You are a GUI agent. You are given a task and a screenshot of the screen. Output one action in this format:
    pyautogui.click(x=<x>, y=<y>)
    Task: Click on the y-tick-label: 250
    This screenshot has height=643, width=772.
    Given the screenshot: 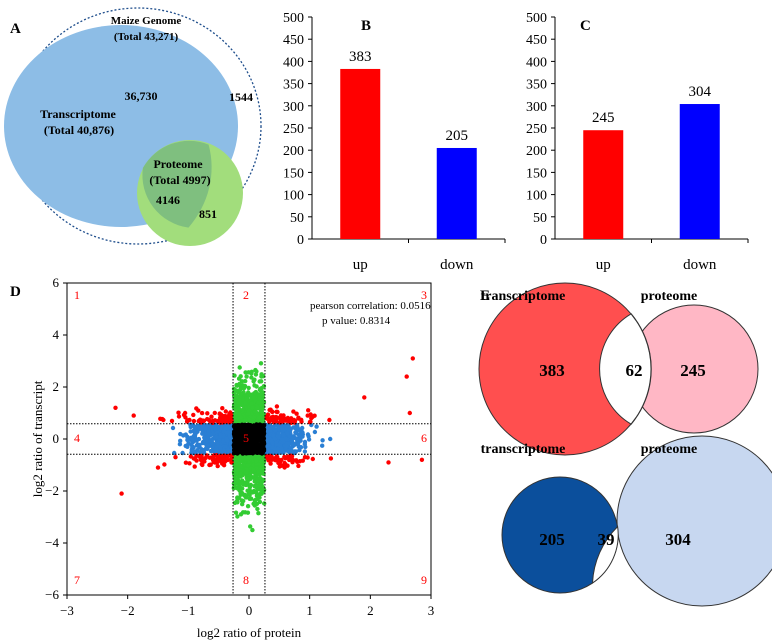 What is the action you would take?
    pyautogui.click(x=536, y=129)
    